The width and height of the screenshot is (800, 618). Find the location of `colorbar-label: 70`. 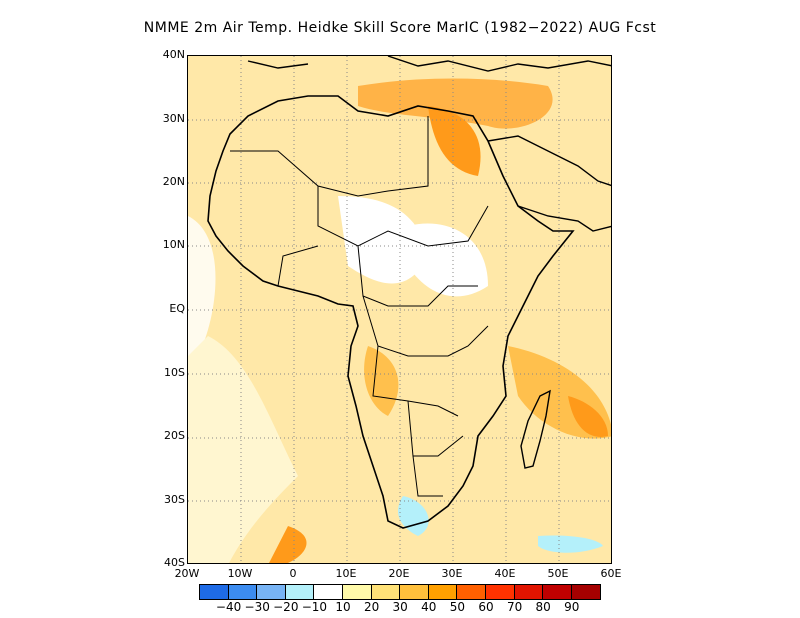

colorbar-label: 70 is located at coordinates (514, 607).